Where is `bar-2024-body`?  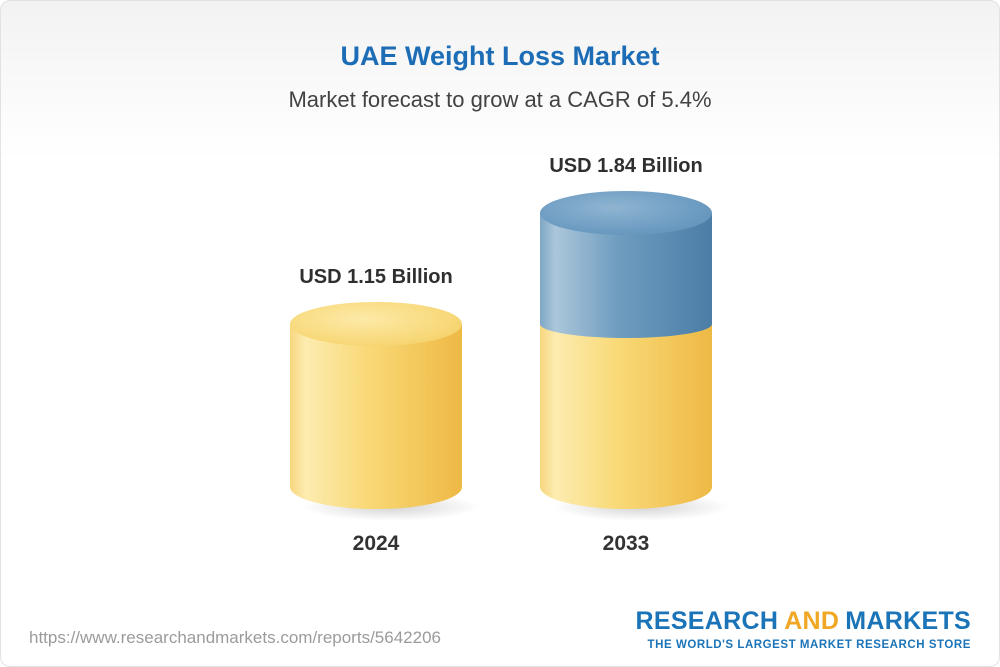 bar-2024-body is located at coordinates (376, 416).